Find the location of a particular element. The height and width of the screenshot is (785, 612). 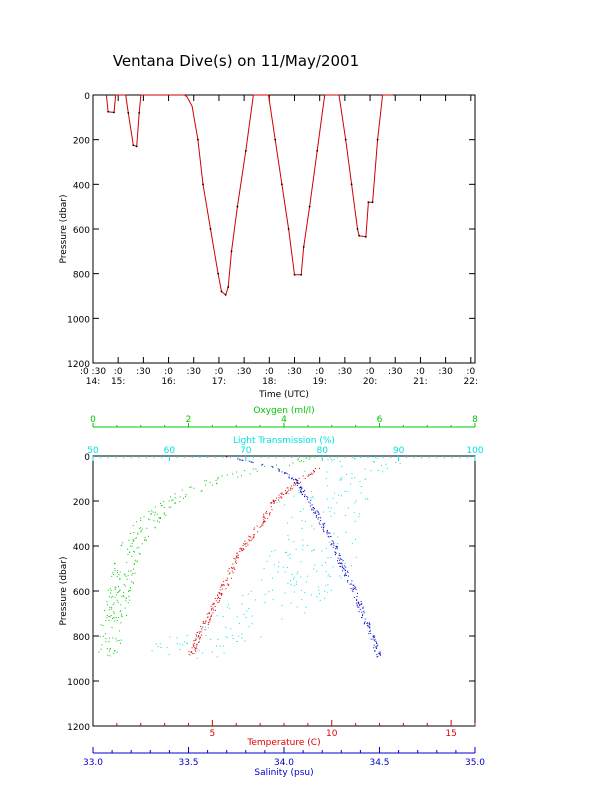

oxygen-tick-label: 4 is located at coordinates (284, 420).